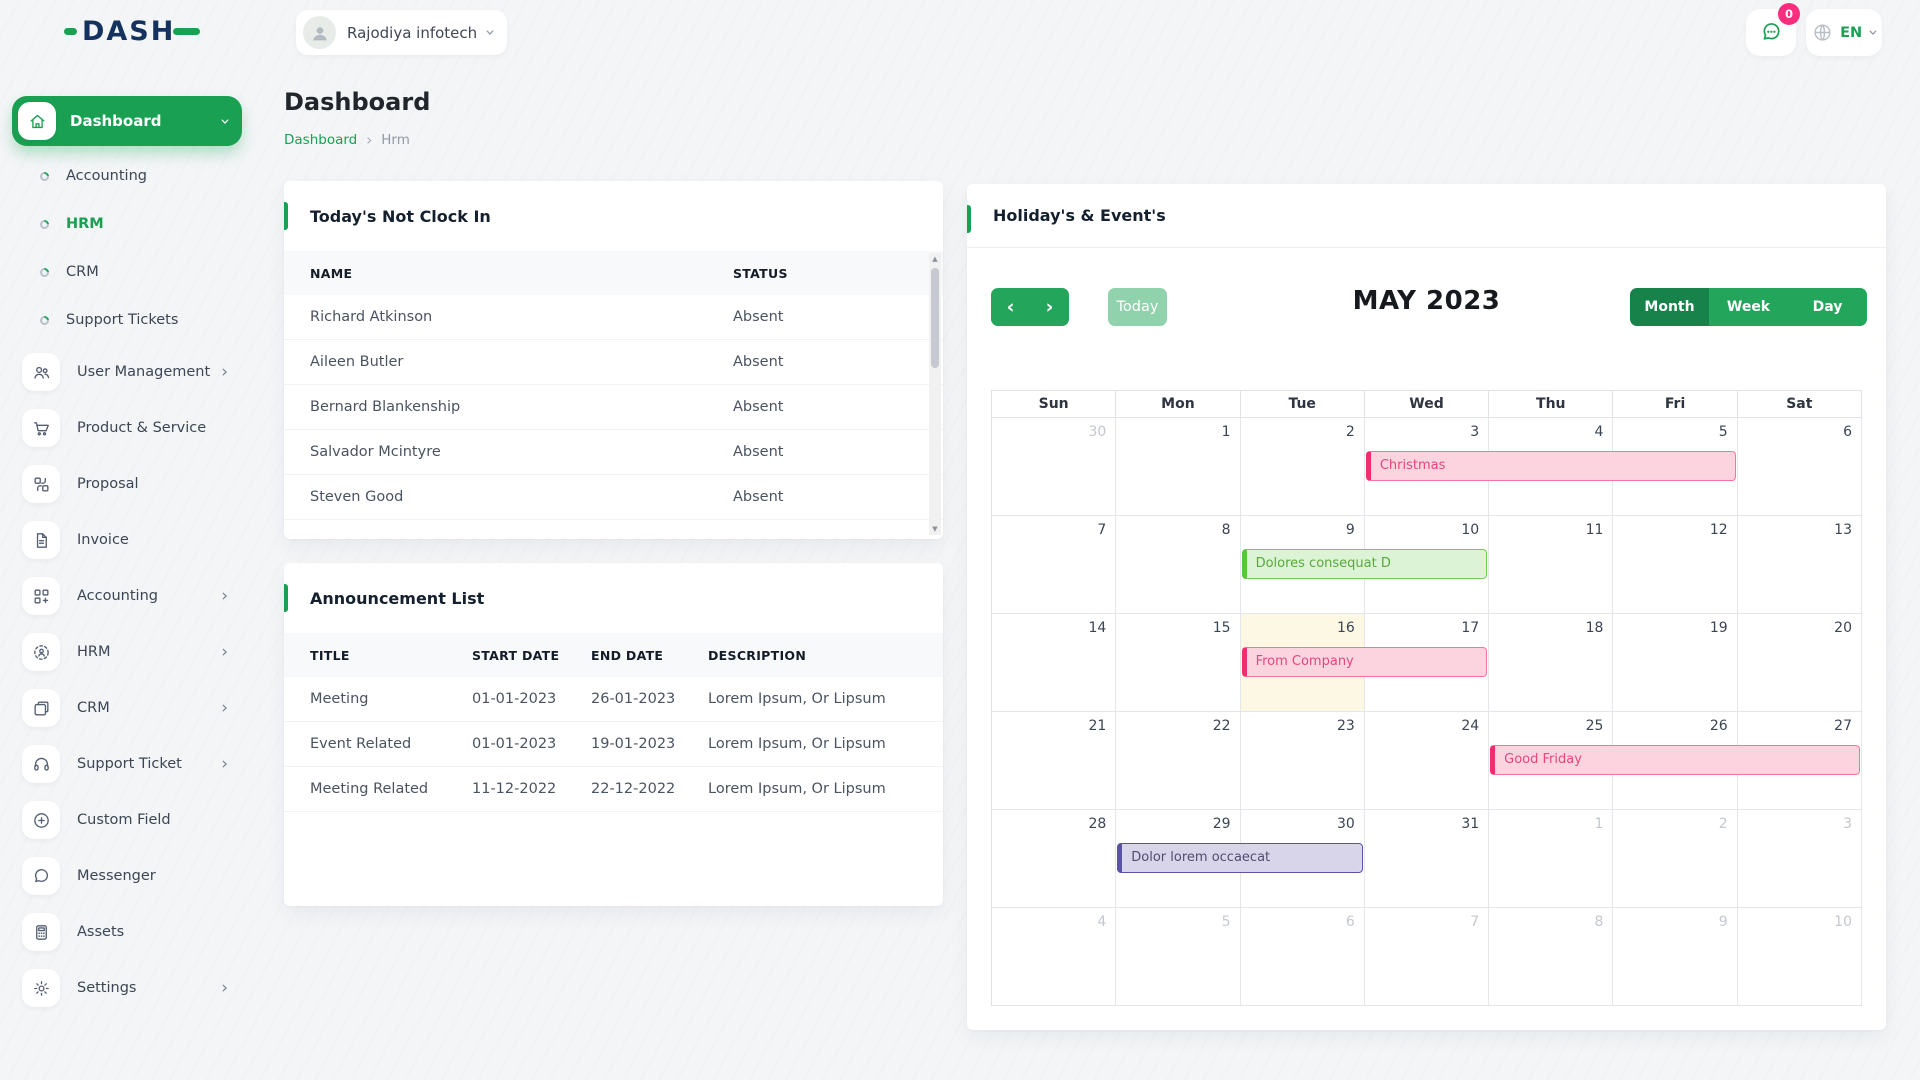 The image size is (1920, 1080). What do you see at coordinates (1364, 564) in the screenshot?
I see `calendar-event: Dolores consequat D` at bounding box center [1364, 564].